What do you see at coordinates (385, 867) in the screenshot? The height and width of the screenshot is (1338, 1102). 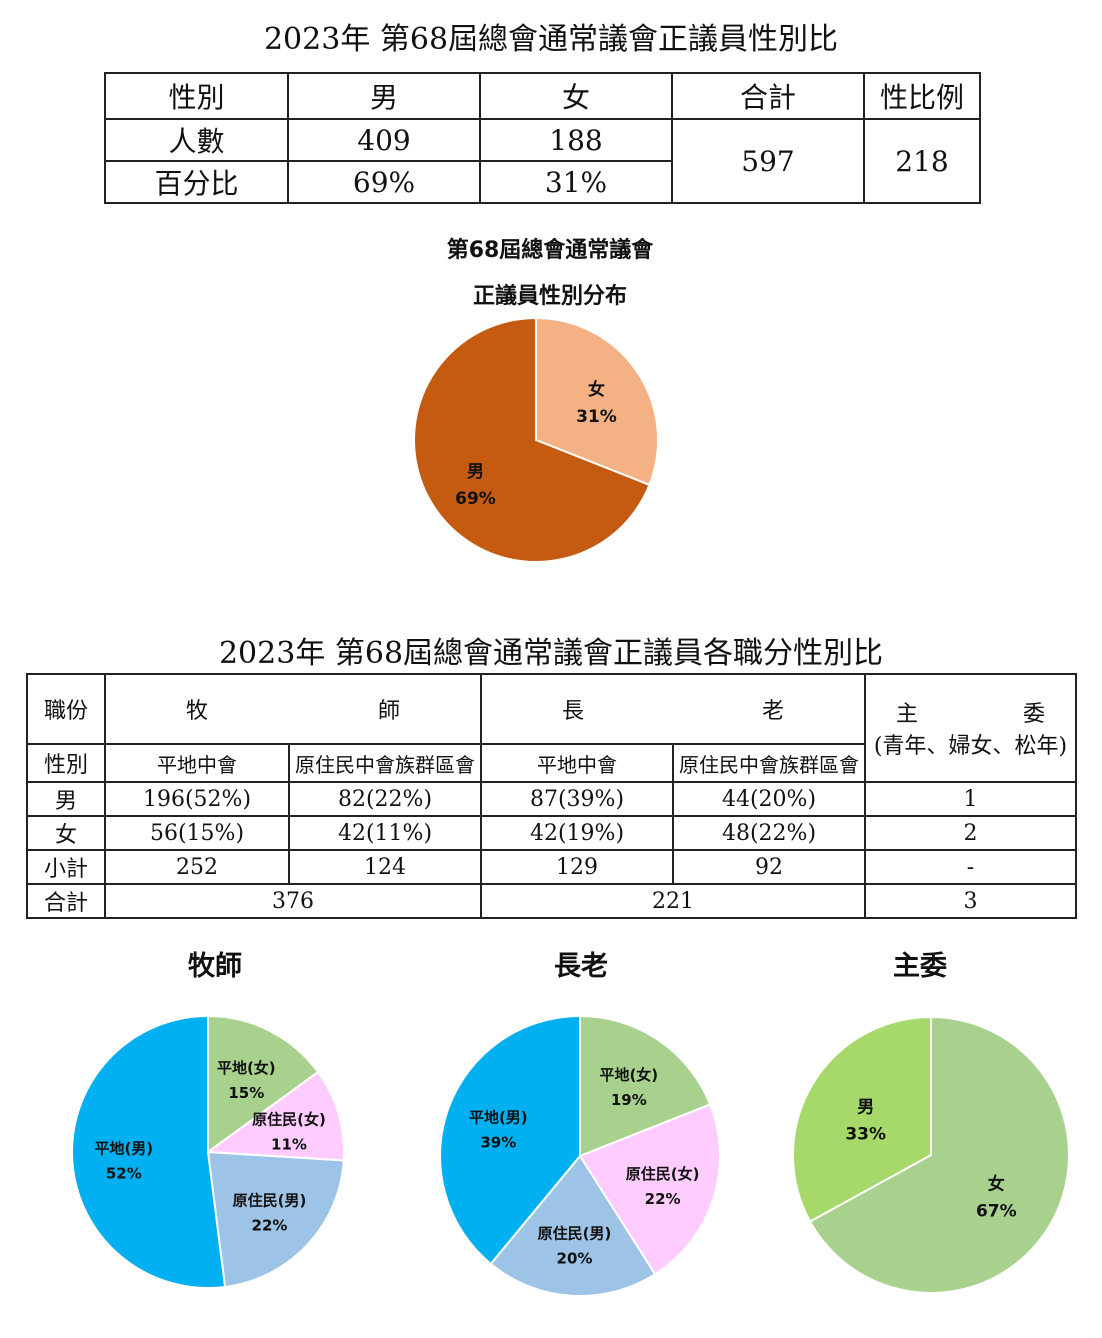 I see `table-cell: 124` at bounding box center [385, 867].